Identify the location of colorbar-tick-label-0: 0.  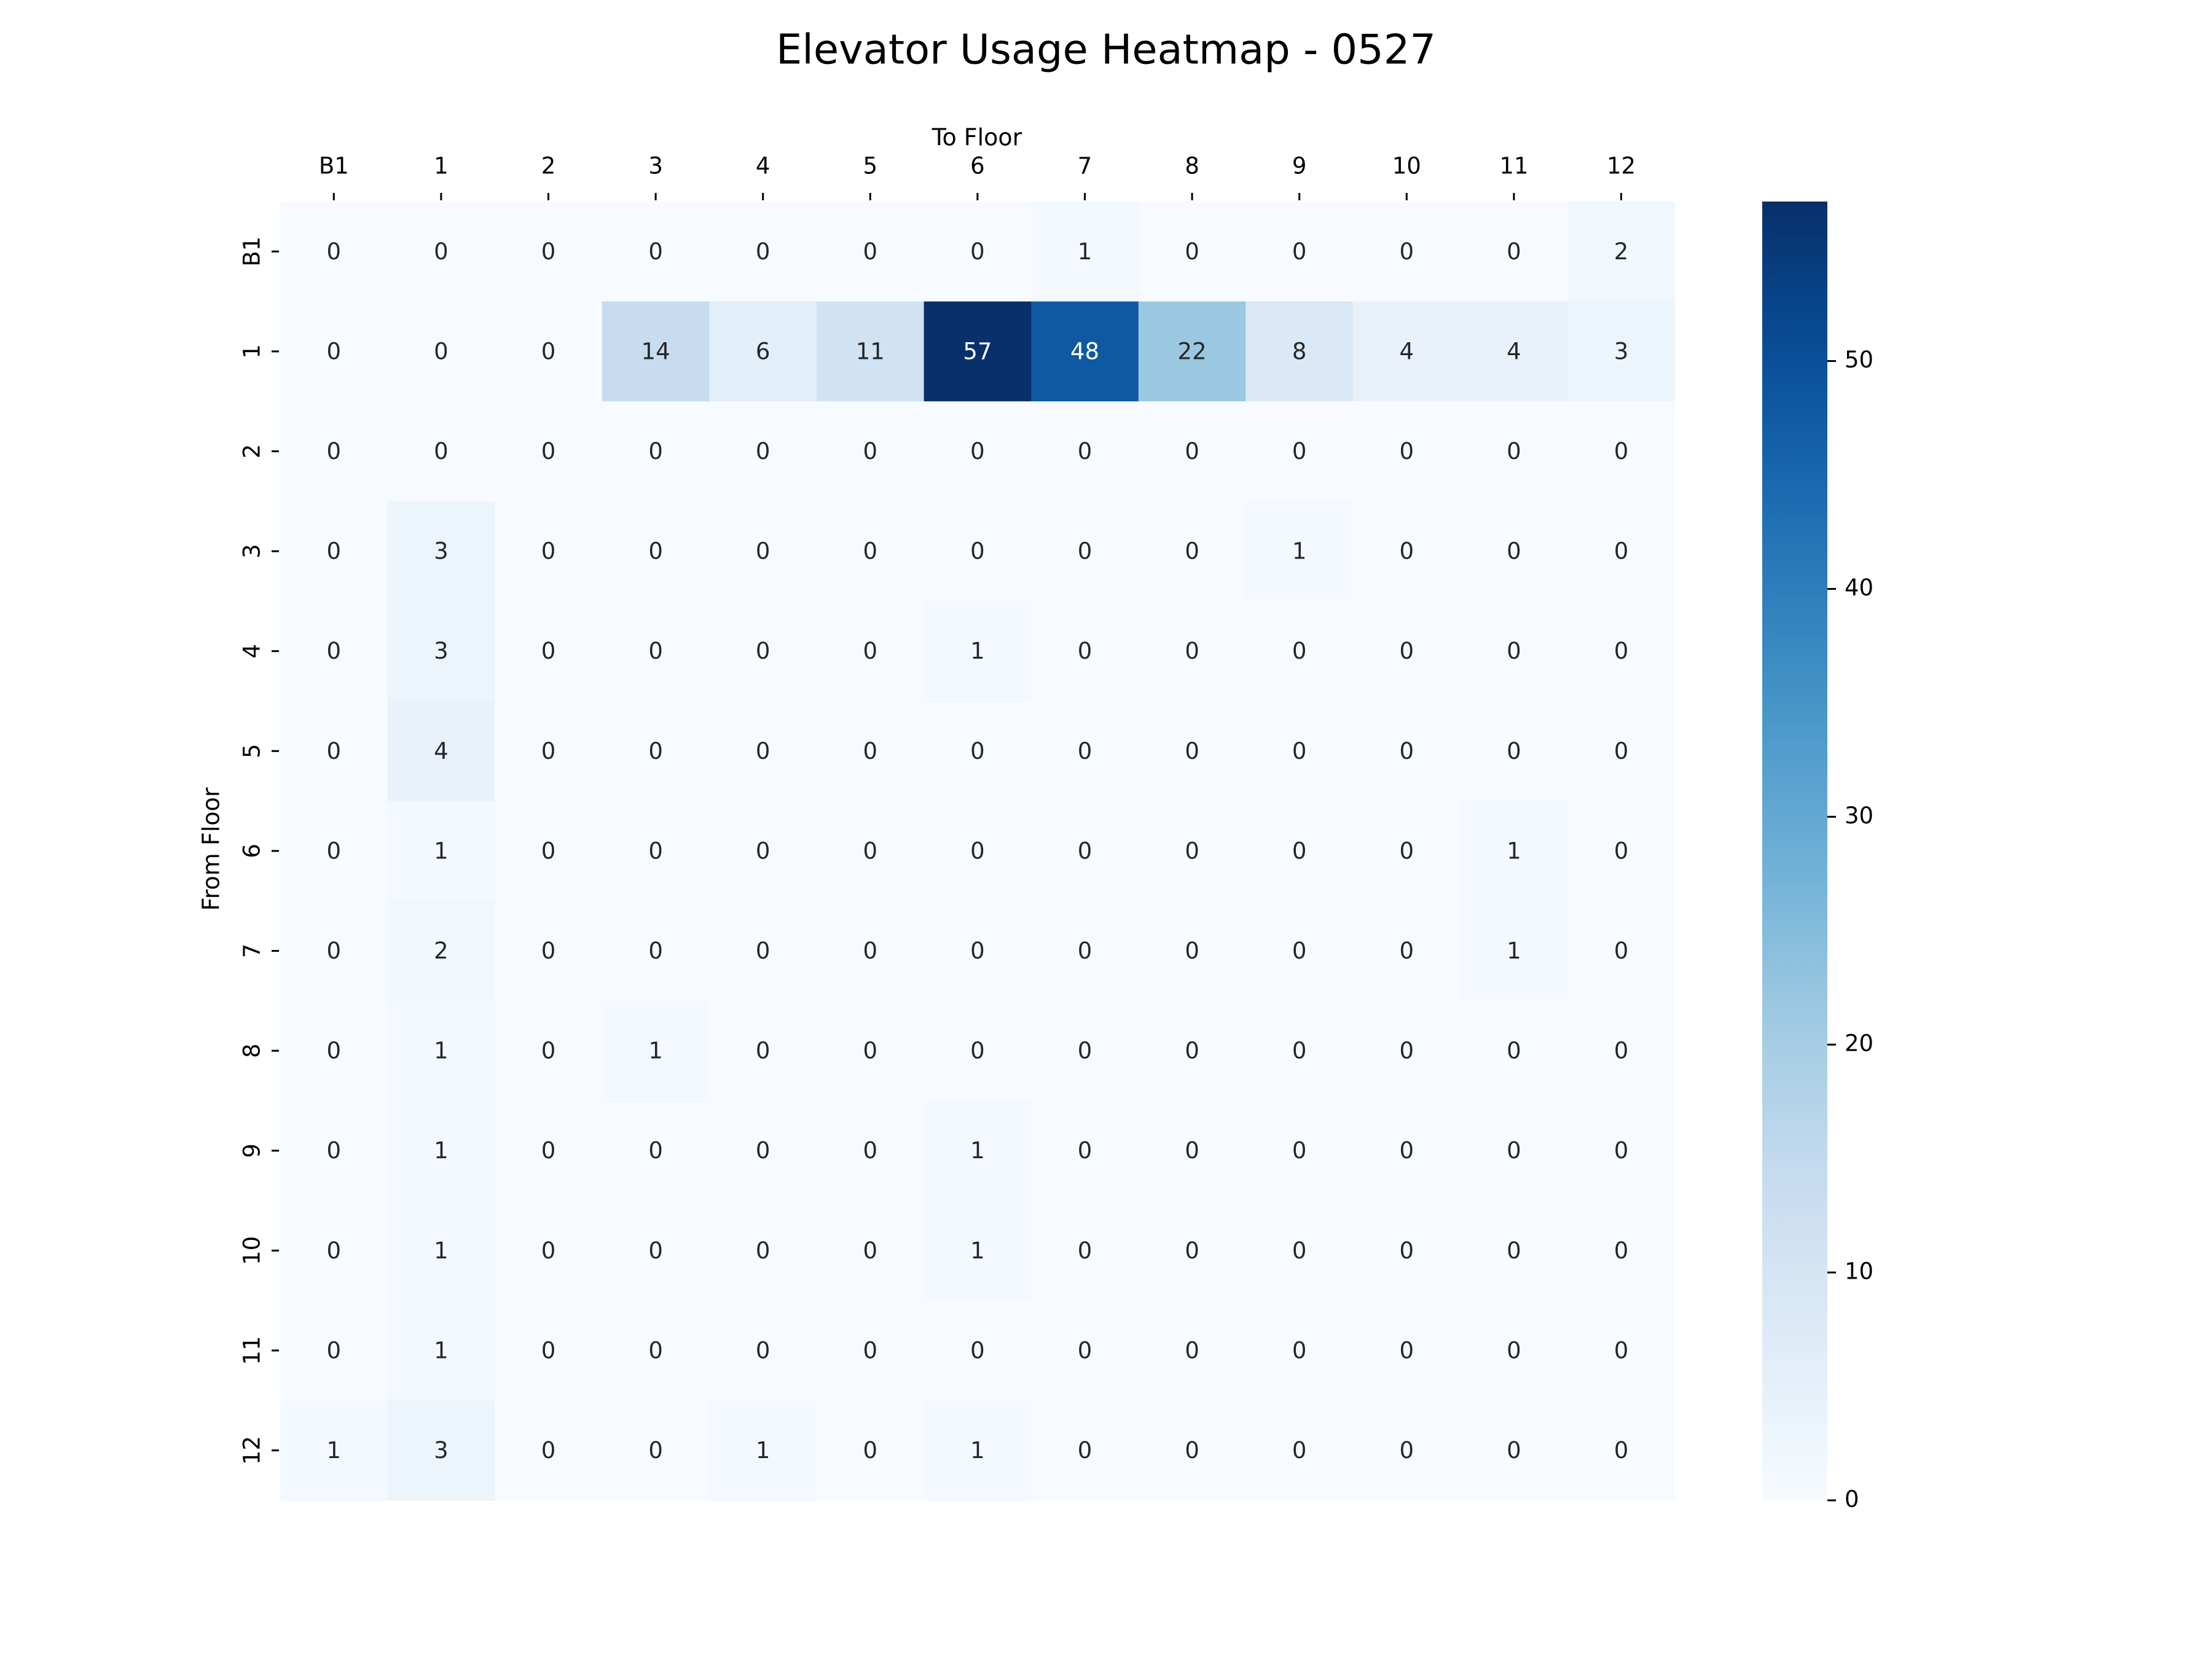
(1852, 1499).